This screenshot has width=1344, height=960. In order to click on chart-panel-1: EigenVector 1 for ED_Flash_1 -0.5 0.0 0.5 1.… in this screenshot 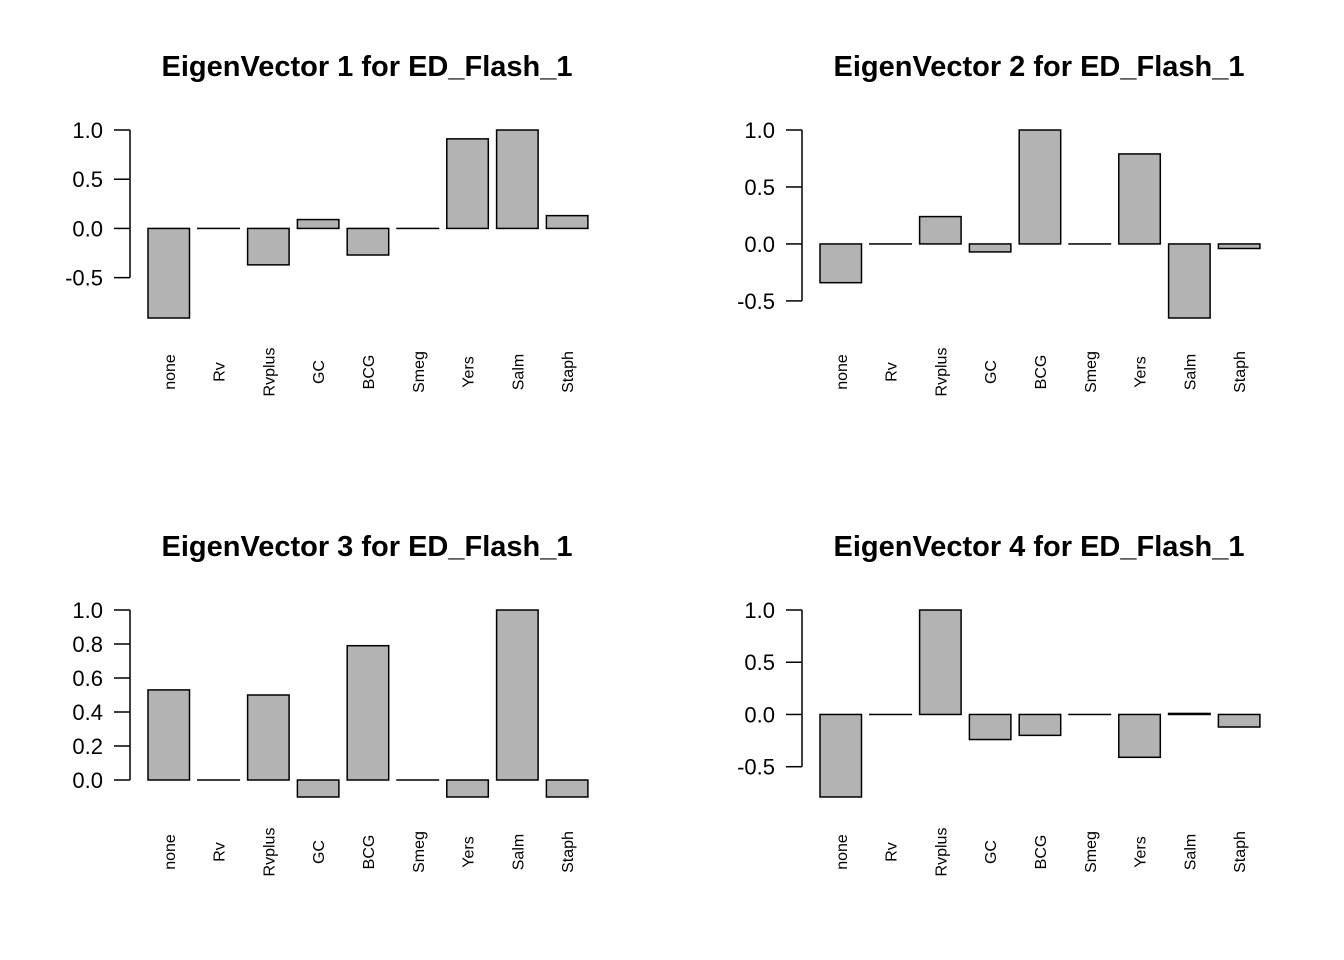, I will do `click(327, 224)`.